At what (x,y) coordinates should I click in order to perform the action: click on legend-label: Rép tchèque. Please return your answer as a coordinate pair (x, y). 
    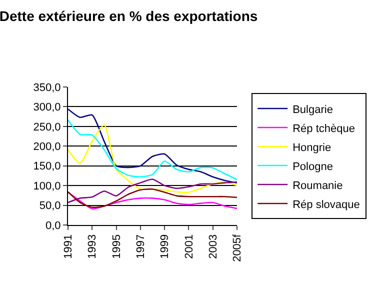
    Looking at the image, I should click on (323, 128).